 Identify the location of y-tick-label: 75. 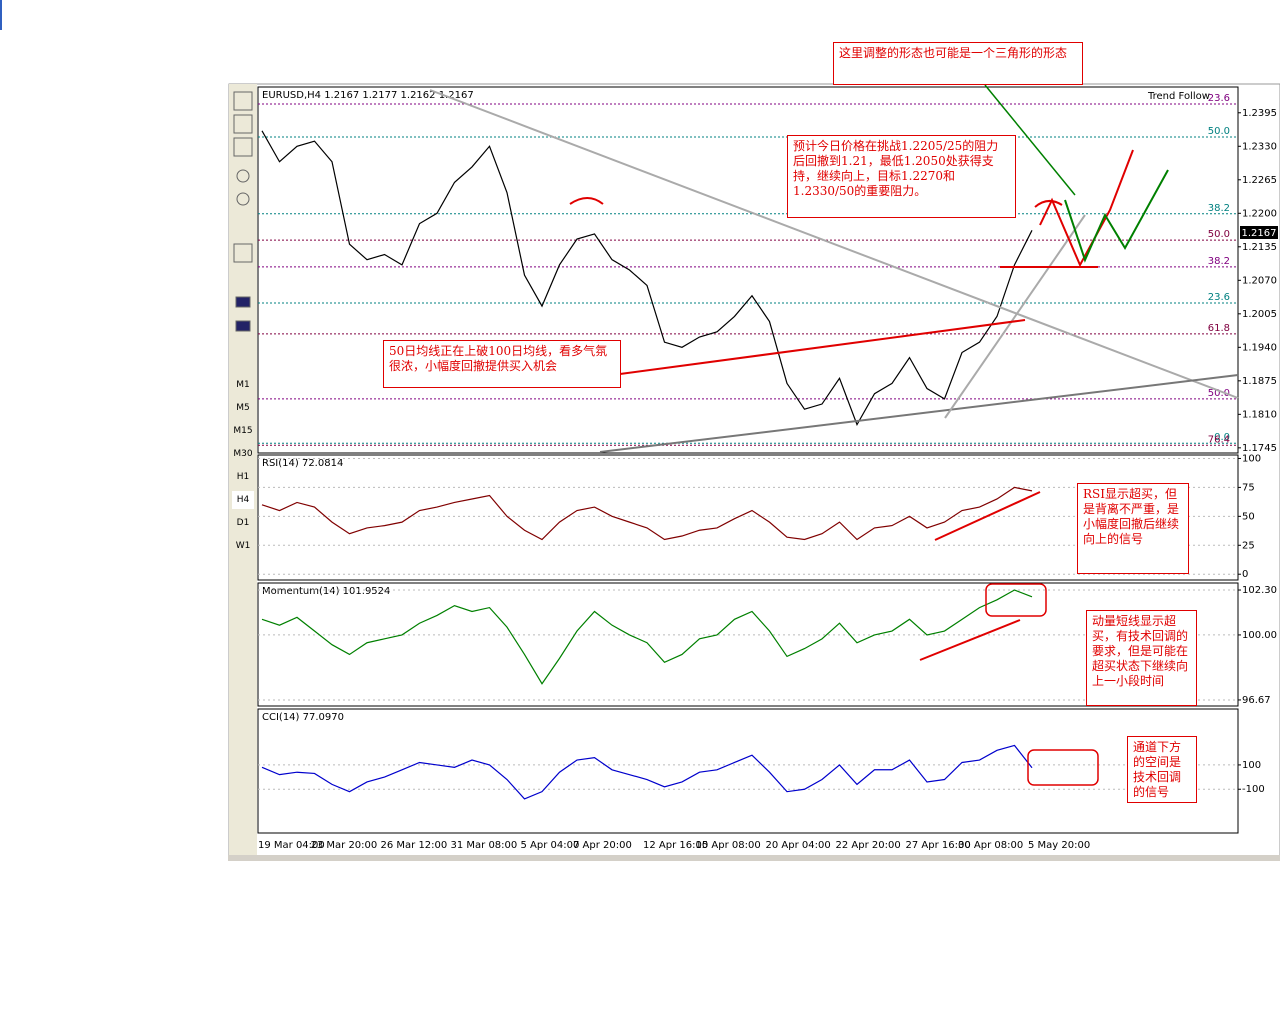
(1248, 487).